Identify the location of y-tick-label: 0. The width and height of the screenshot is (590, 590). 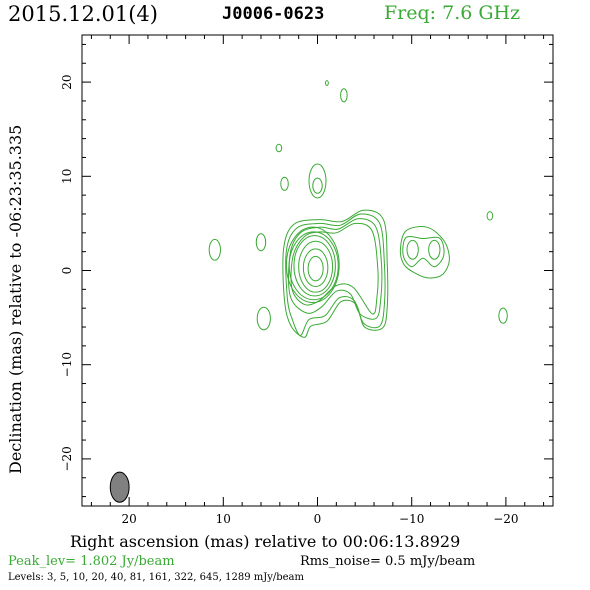
(67, 271).